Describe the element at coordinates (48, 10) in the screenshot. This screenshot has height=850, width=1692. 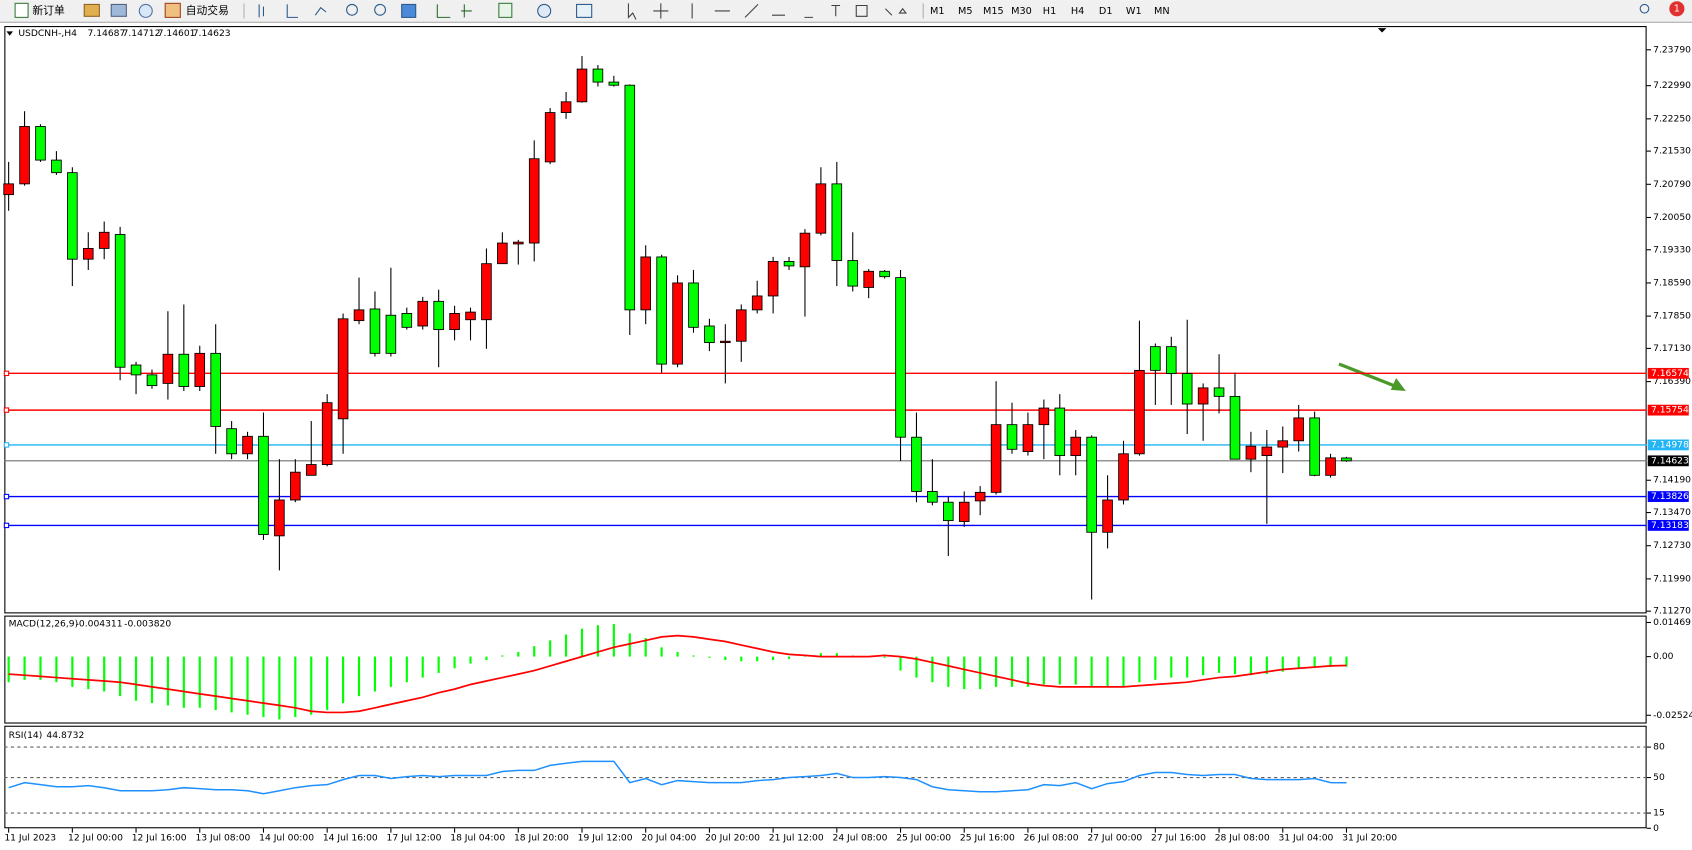
I see `new-order-button: 新订单` at that location.